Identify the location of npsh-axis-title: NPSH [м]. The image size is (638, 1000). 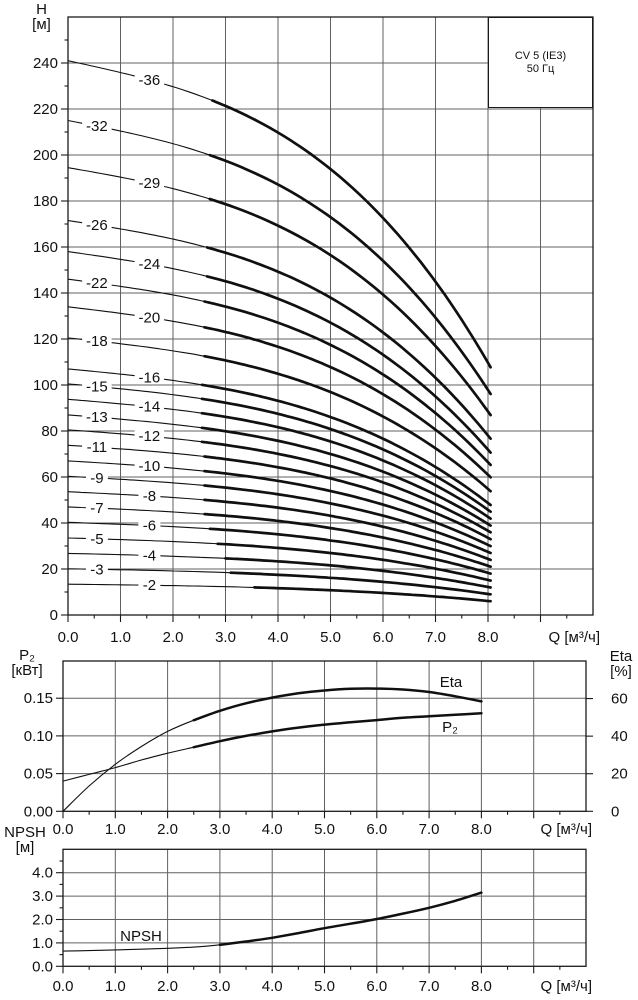
(25, 840).